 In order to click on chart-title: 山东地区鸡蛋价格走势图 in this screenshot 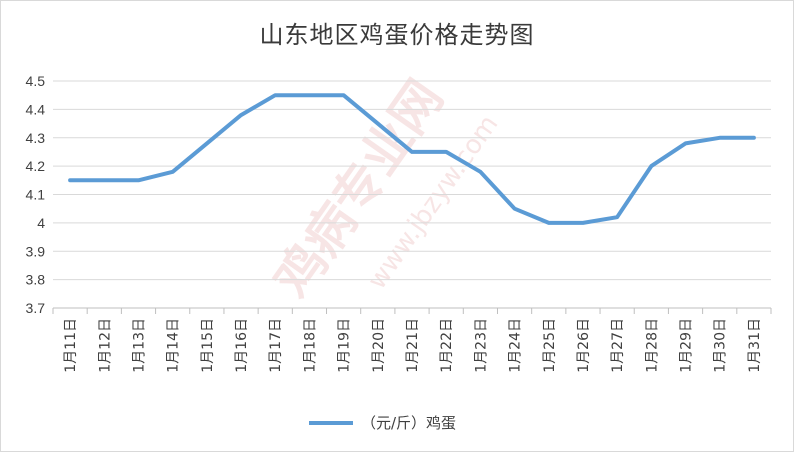, I will do `click(397, 35)`.